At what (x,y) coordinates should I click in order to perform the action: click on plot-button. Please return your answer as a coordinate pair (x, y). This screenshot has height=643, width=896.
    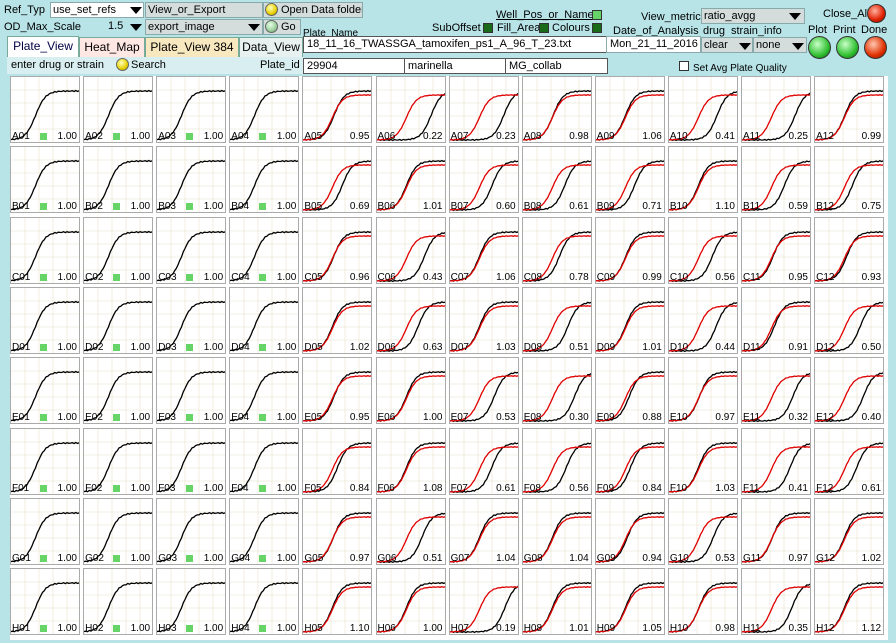
    Looking at the image, I should click on (819, 47).